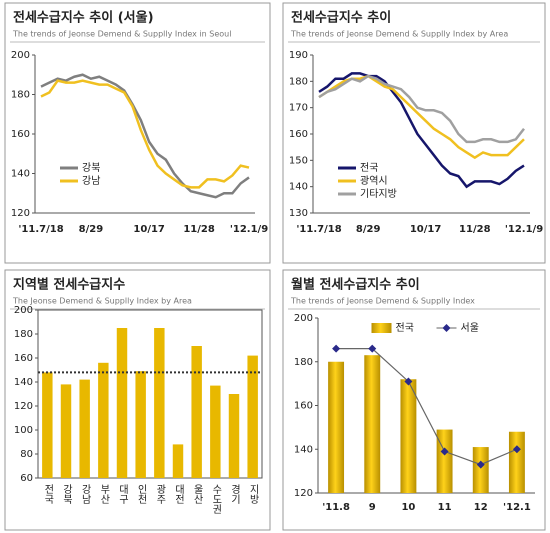  Describe the element at coordinates (197, 494) in the screenshot. I see `x-tick-label: 울산` at that location.